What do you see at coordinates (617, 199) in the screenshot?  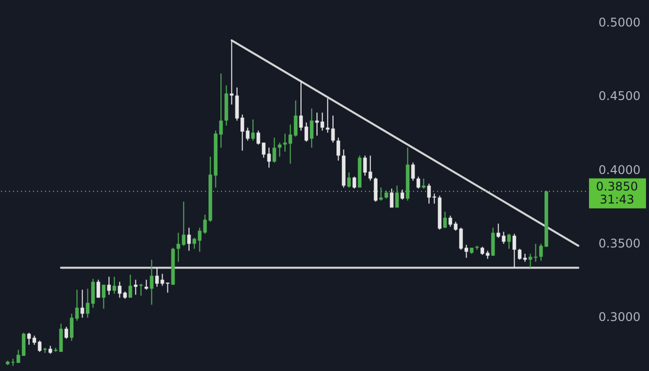 I see `text: 31:43` at bounding box center [617, 199].